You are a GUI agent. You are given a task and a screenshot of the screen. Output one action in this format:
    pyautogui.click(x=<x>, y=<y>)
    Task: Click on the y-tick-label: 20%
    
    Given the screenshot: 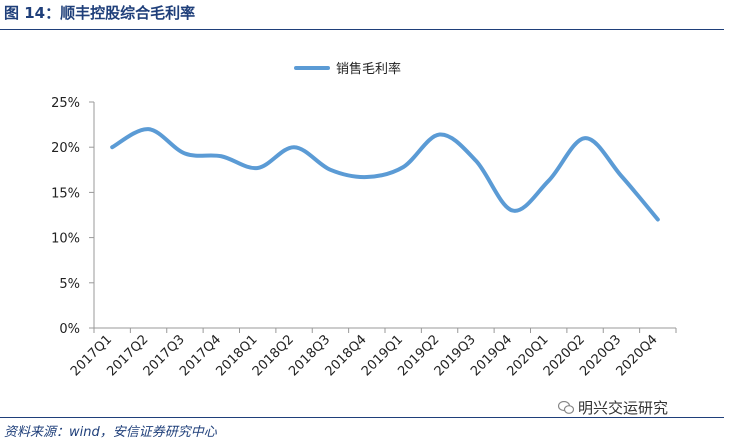 What is the action you would take?
    pyautogui.click(x=65, y=148)
    